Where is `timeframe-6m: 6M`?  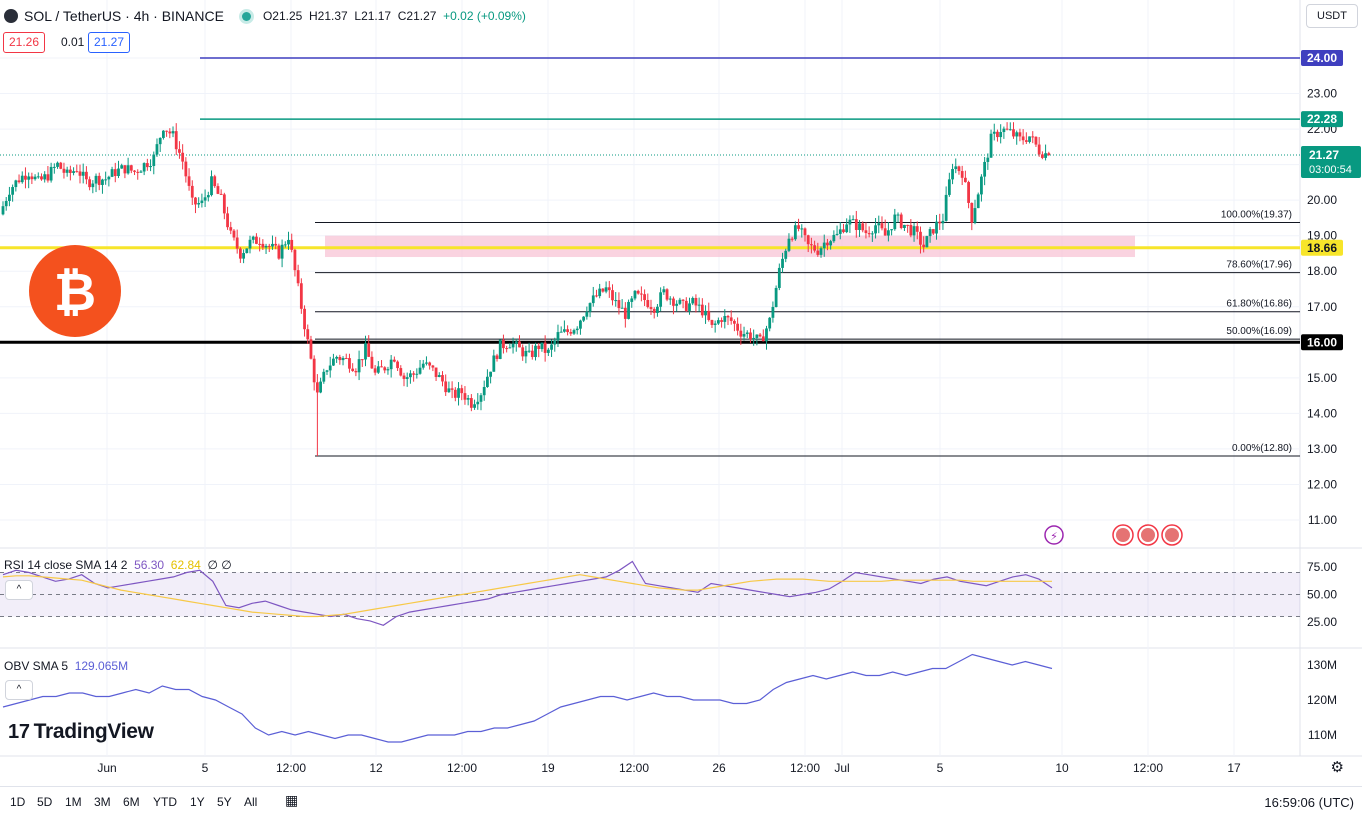
timeframe-6m: 6M is located at coordinates (131, 802).